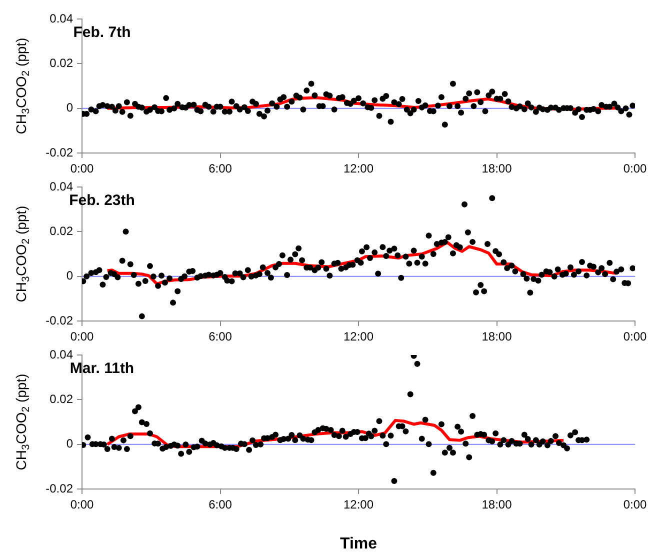 Image resolution: width=659 pixels, height=554 pixels. Describe the element at coordinates (102, 201) in the screenshot. I see `chart-title: Feb. 23th` at that location.